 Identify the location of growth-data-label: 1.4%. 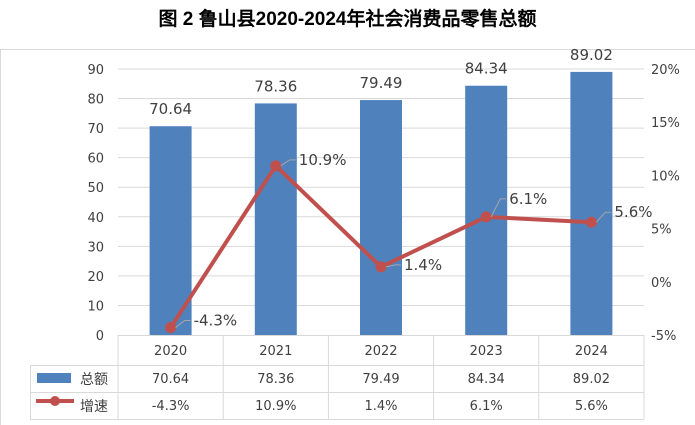
(423, 265).